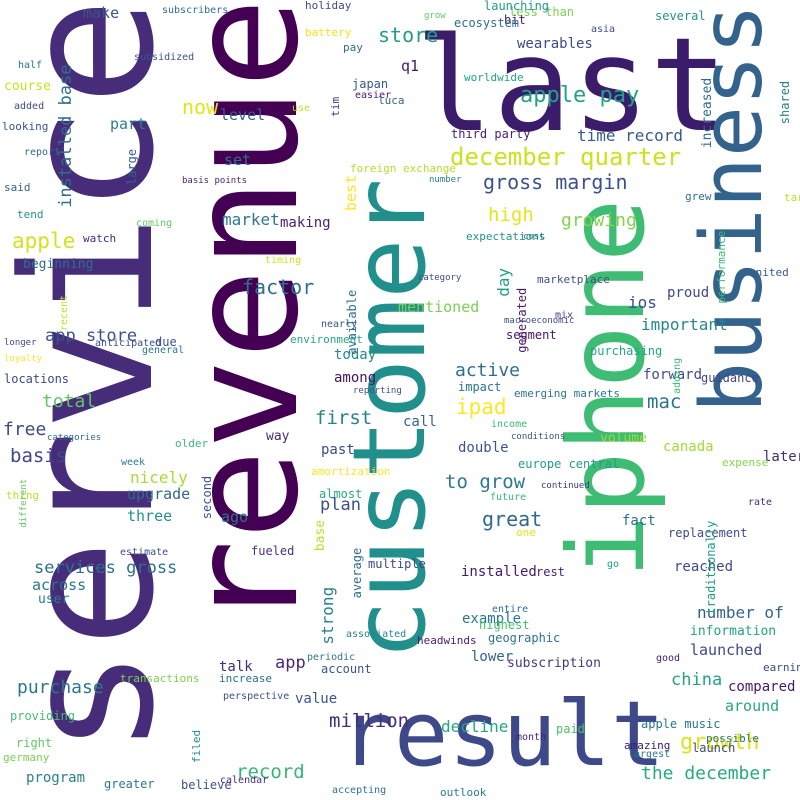 Image resolution: width=800 pixels, height=800 pixels. What do you see at coordinates (531, 737) in the screenshot?
I see `cloud-word: month` at bounding box center [531, 737].